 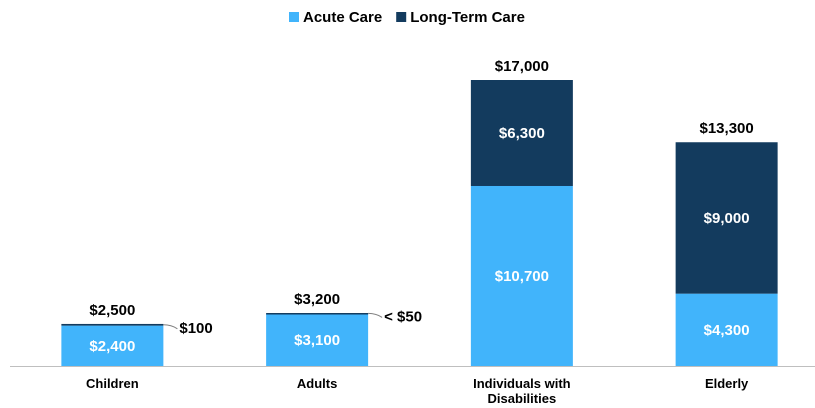 What do you see at coordinates (726, 383) in the screenshot?
I see `x-tick-label: Elderly` at bounding box center [726, 383].